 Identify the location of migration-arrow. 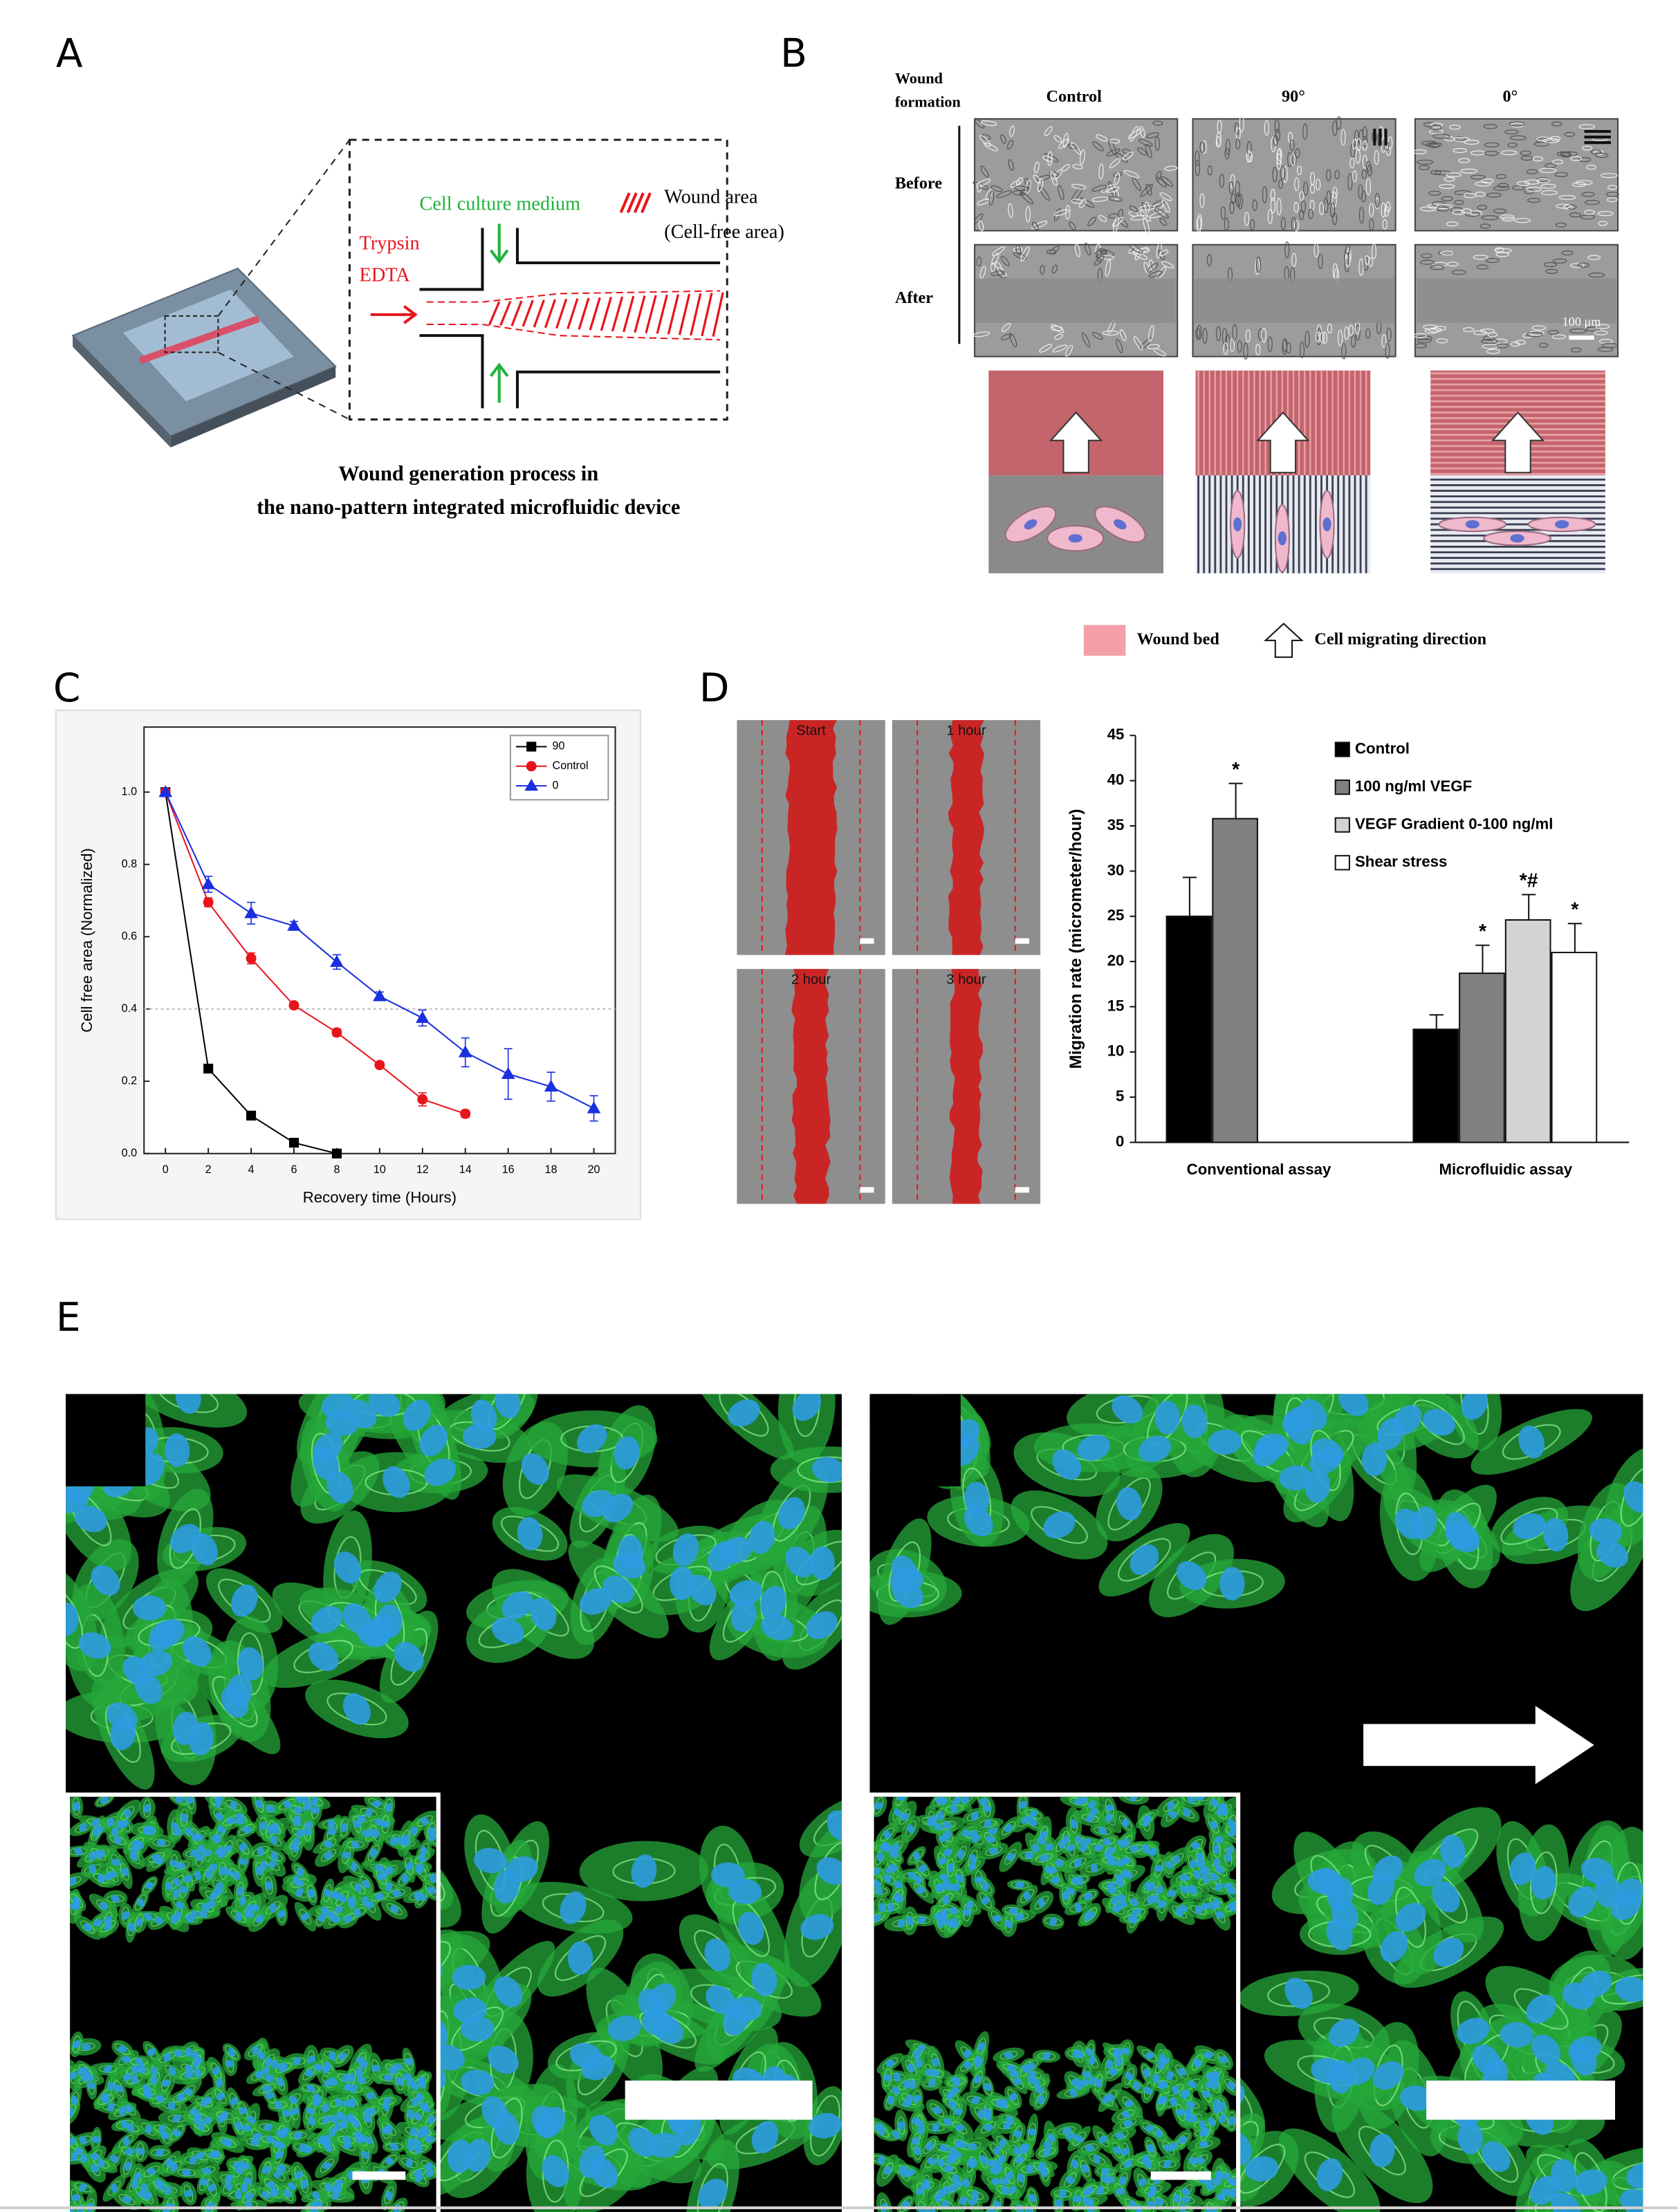
(1283, 443).